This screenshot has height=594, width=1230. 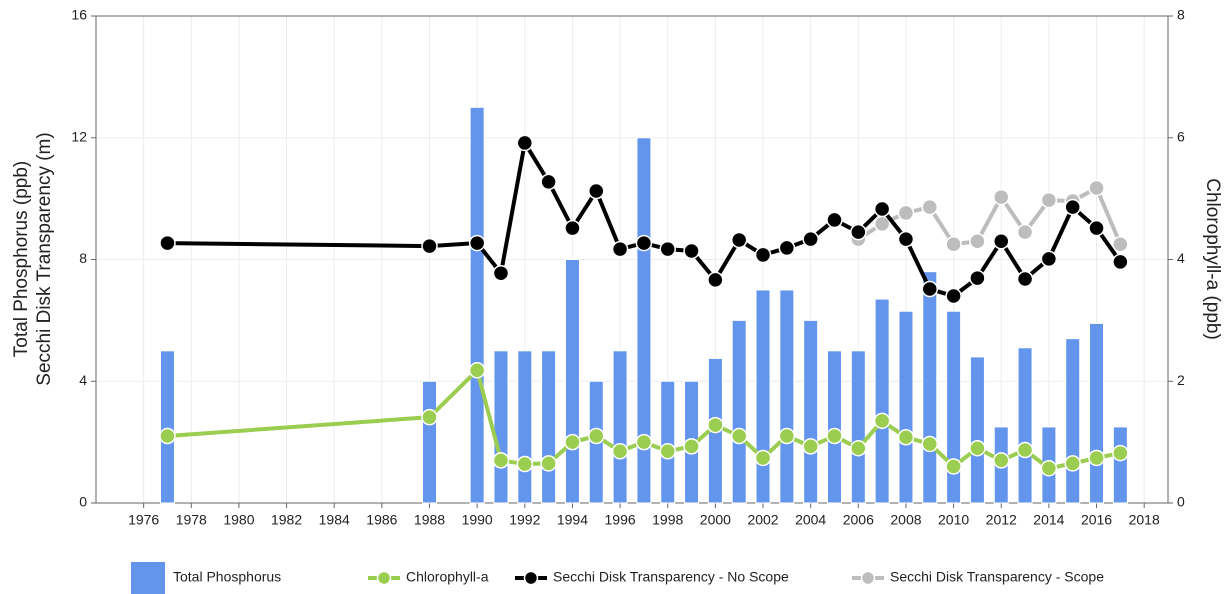 I want to click on y2-tick-label: 0, so click(x=1181, y=502).